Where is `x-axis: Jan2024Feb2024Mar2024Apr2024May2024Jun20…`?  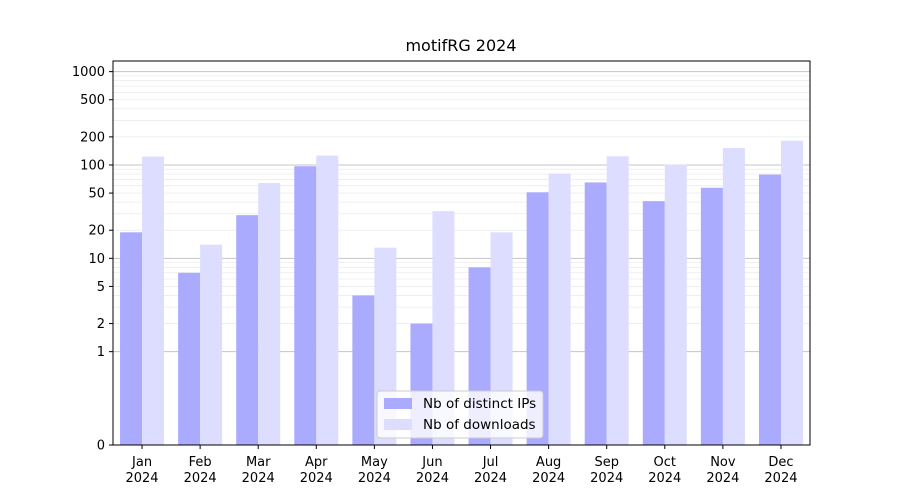 x-axis: Jan2024Feb2024Mar2024Apr2024May2024Jun20… is located at coordinates (461, 465).